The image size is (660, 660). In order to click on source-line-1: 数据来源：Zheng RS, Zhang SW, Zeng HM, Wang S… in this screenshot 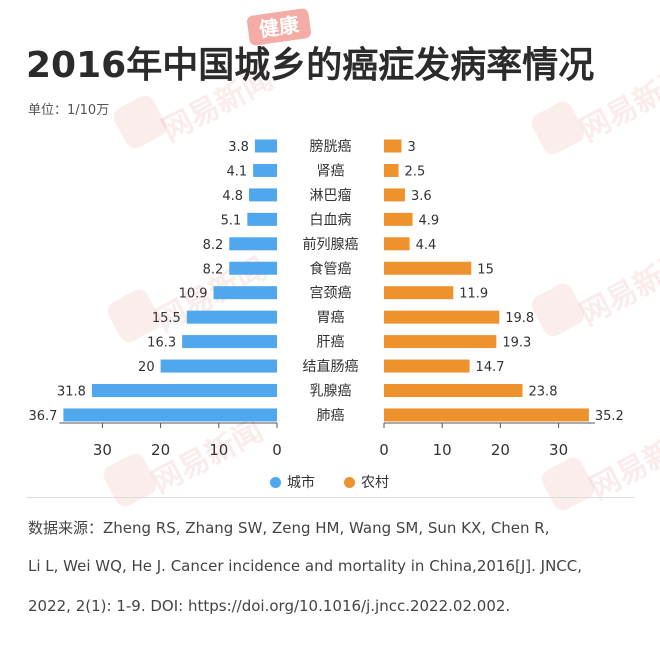, I will do `click(289, 528)`.